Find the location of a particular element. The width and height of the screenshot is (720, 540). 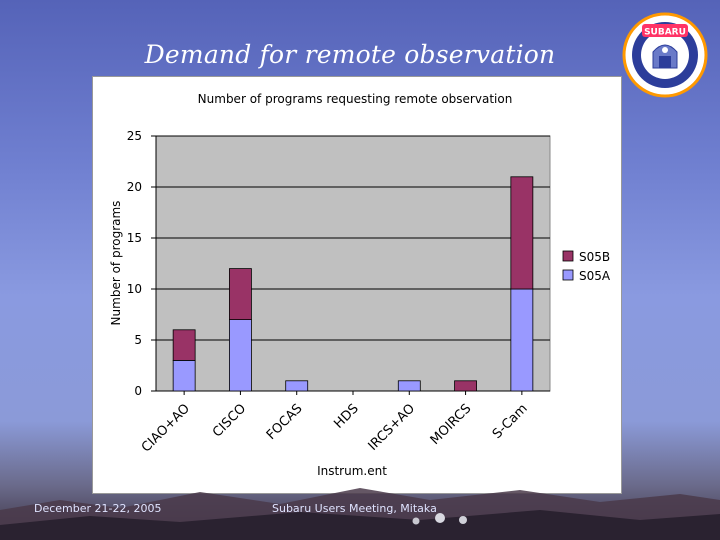

legend-label-s05b: S05B is located at coordinates (594, 257).